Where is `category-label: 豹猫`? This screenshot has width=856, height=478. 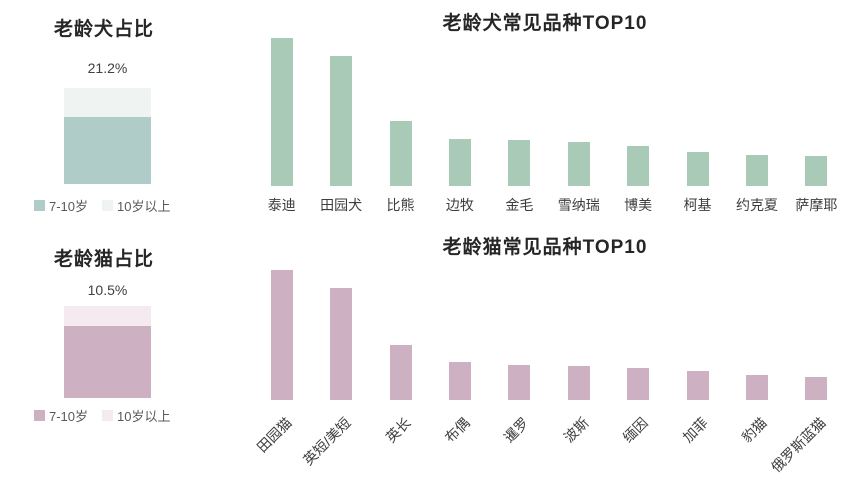
category-label: 豹猫 is located at coordinates (754, 430).